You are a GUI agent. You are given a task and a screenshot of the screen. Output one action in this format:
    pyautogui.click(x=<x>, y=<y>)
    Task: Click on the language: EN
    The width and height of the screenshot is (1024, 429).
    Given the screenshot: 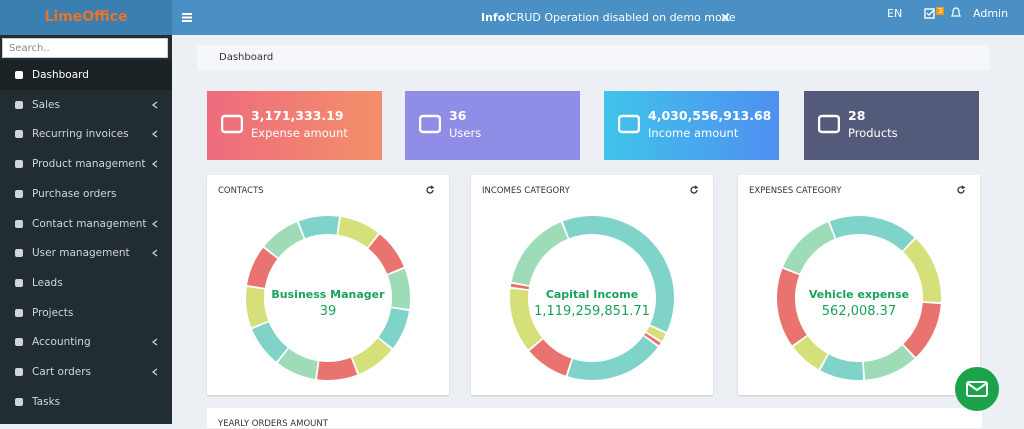 What is the action you would take?
    pyautogui.click(x=895, y=13)
    